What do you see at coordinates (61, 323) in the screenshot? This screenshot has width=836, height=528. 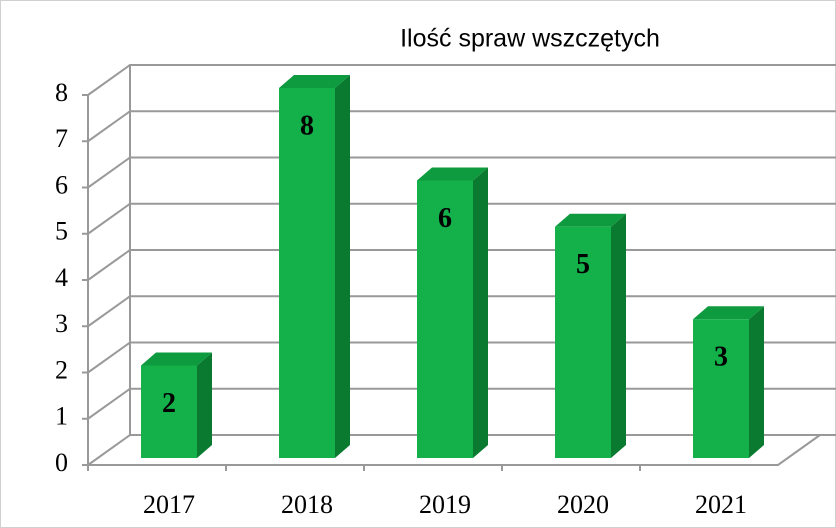 I see `y-tick-label: 3` at bounding box center [61, 323].